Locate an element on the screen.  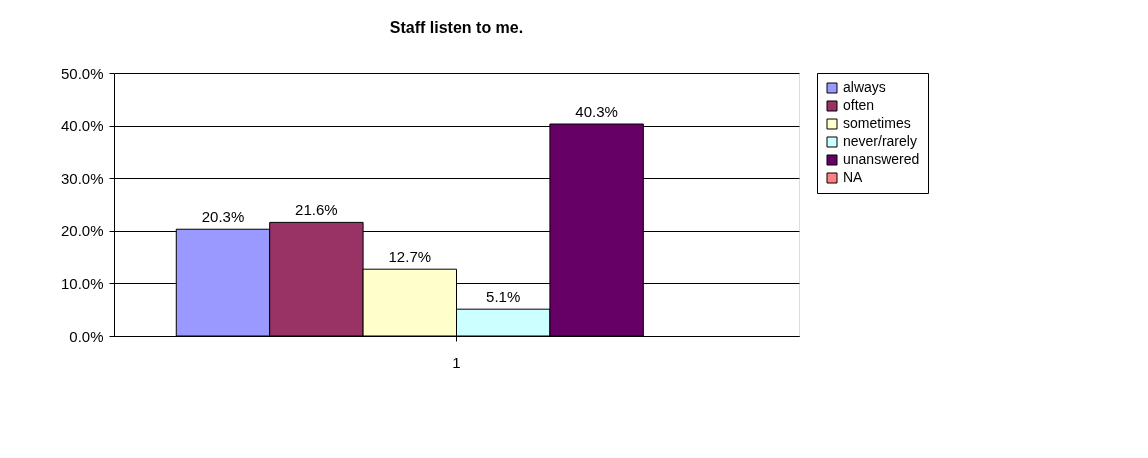
data-label: 5.1% is located at coordinates (503, 297).